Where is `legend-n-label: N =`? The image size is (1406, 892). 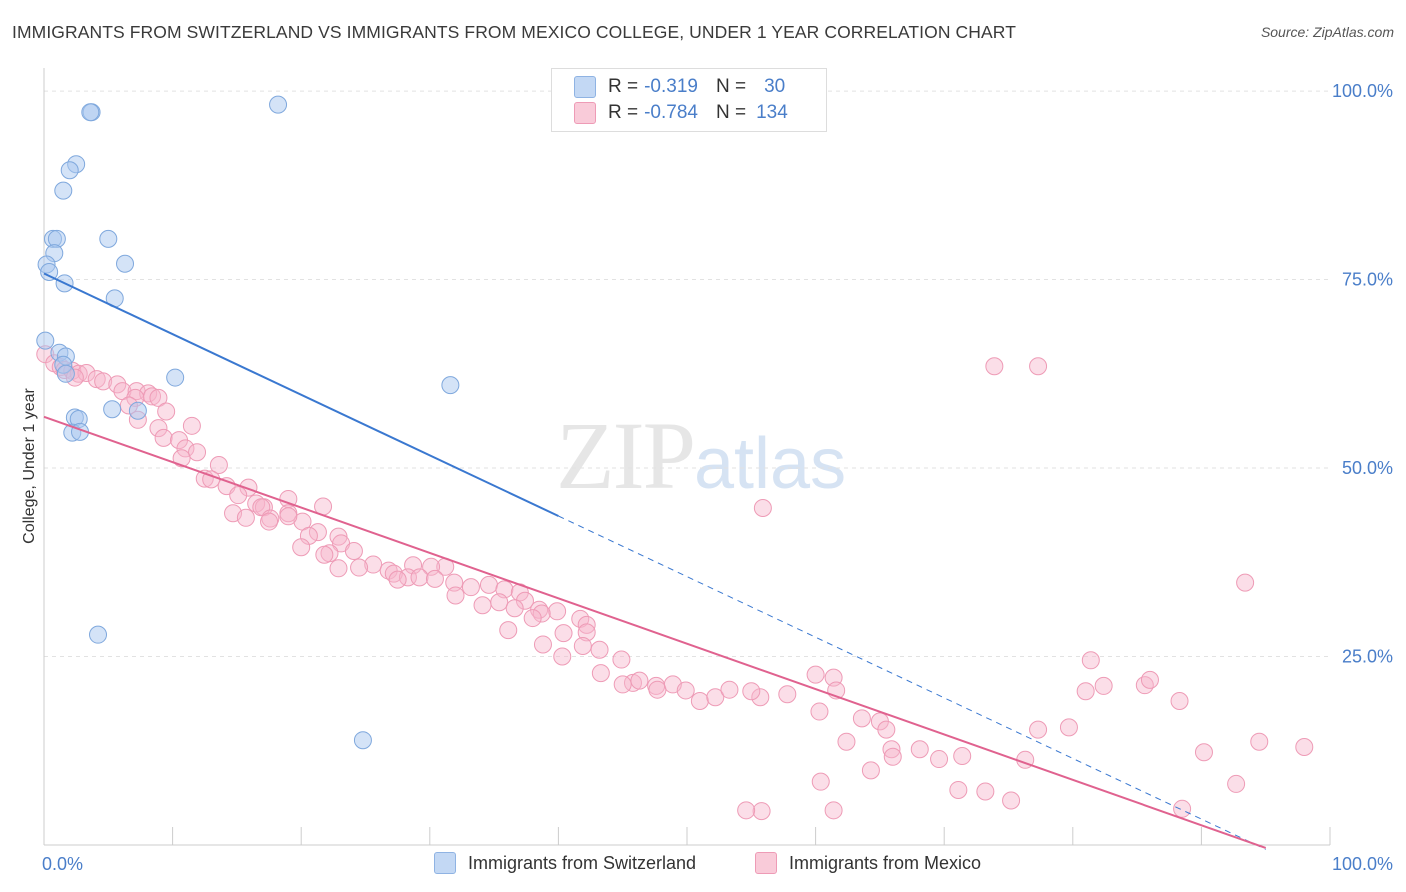 legend-n-label: N = is located at coordinates (731, 86).